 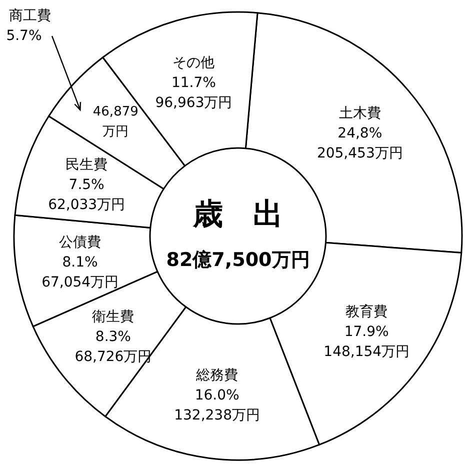 What do you see at coordinates (113, 337) in the screenshot?
I see `data-label: 8.3%` at bounding box center [113, 337].